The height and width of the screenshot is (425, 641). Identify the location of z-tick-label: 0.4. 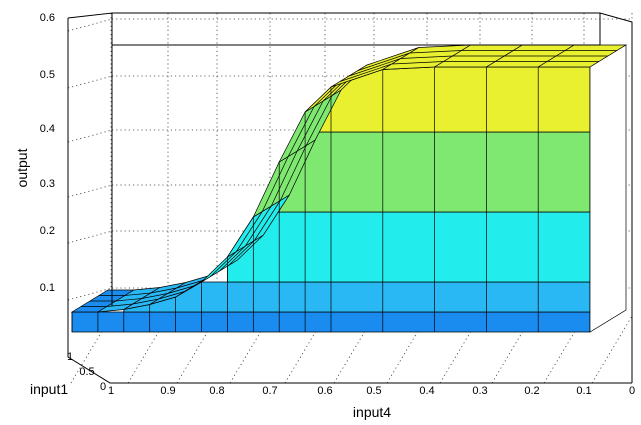
(47, 129).